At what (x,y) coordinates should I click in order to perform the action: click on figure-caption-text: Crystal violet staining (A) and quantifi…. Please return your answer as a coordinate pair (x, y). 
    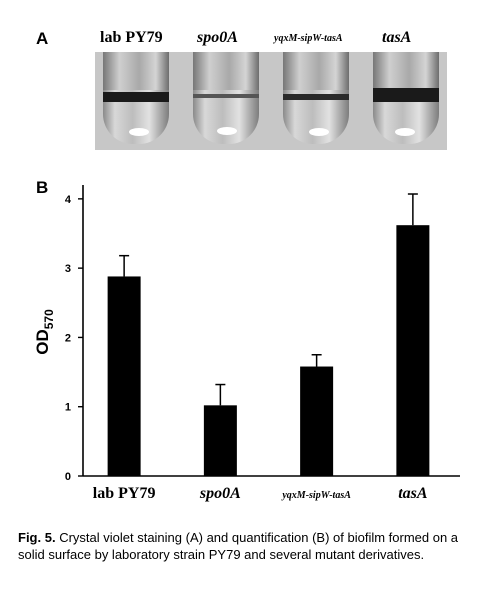
    Looking at the image, I should click on (238, 546).